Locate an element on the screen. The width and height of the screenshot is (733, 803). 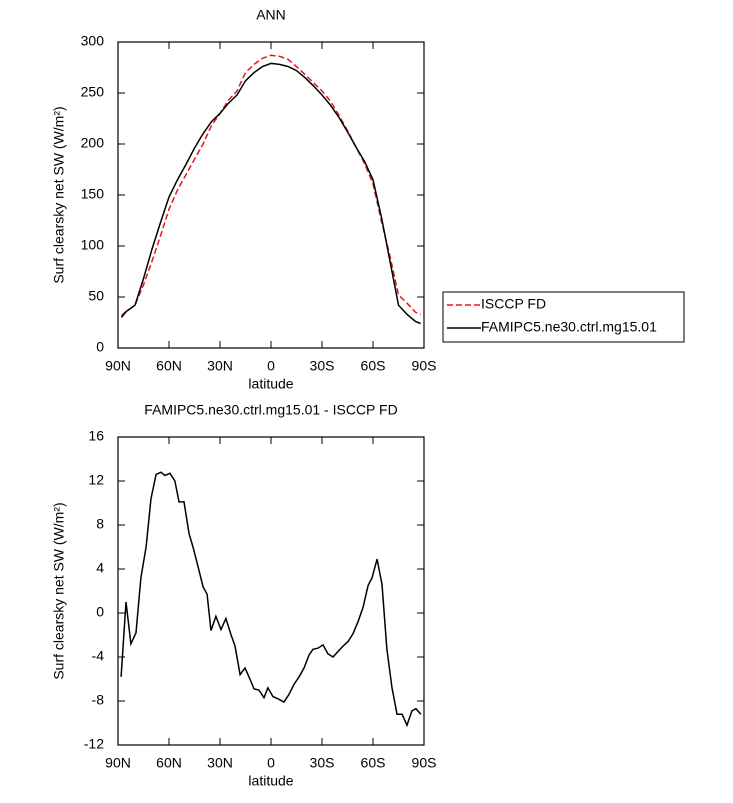
y-tick-label: -4 is located at coordinates (98, 656).